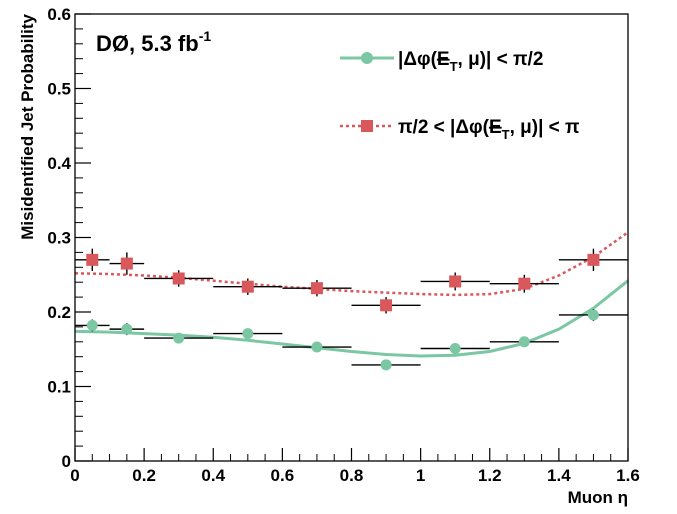 The width and height of the screenshot is (677, 514). I want to click on y-tick-label: 0.3, so click(59, 238).